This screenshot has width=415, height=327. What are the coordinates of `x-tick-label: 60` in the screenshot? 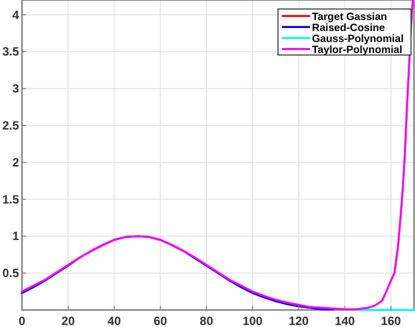 It's located at (161, 320).